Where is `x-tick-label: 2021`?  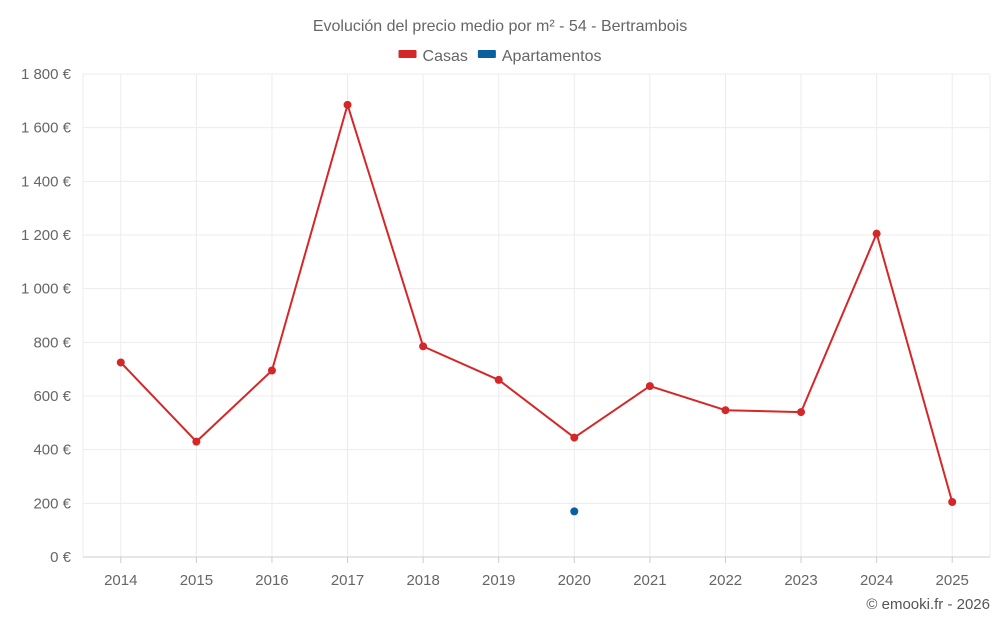 x-tick-label: 2021 is located at coordinates (649, 580).